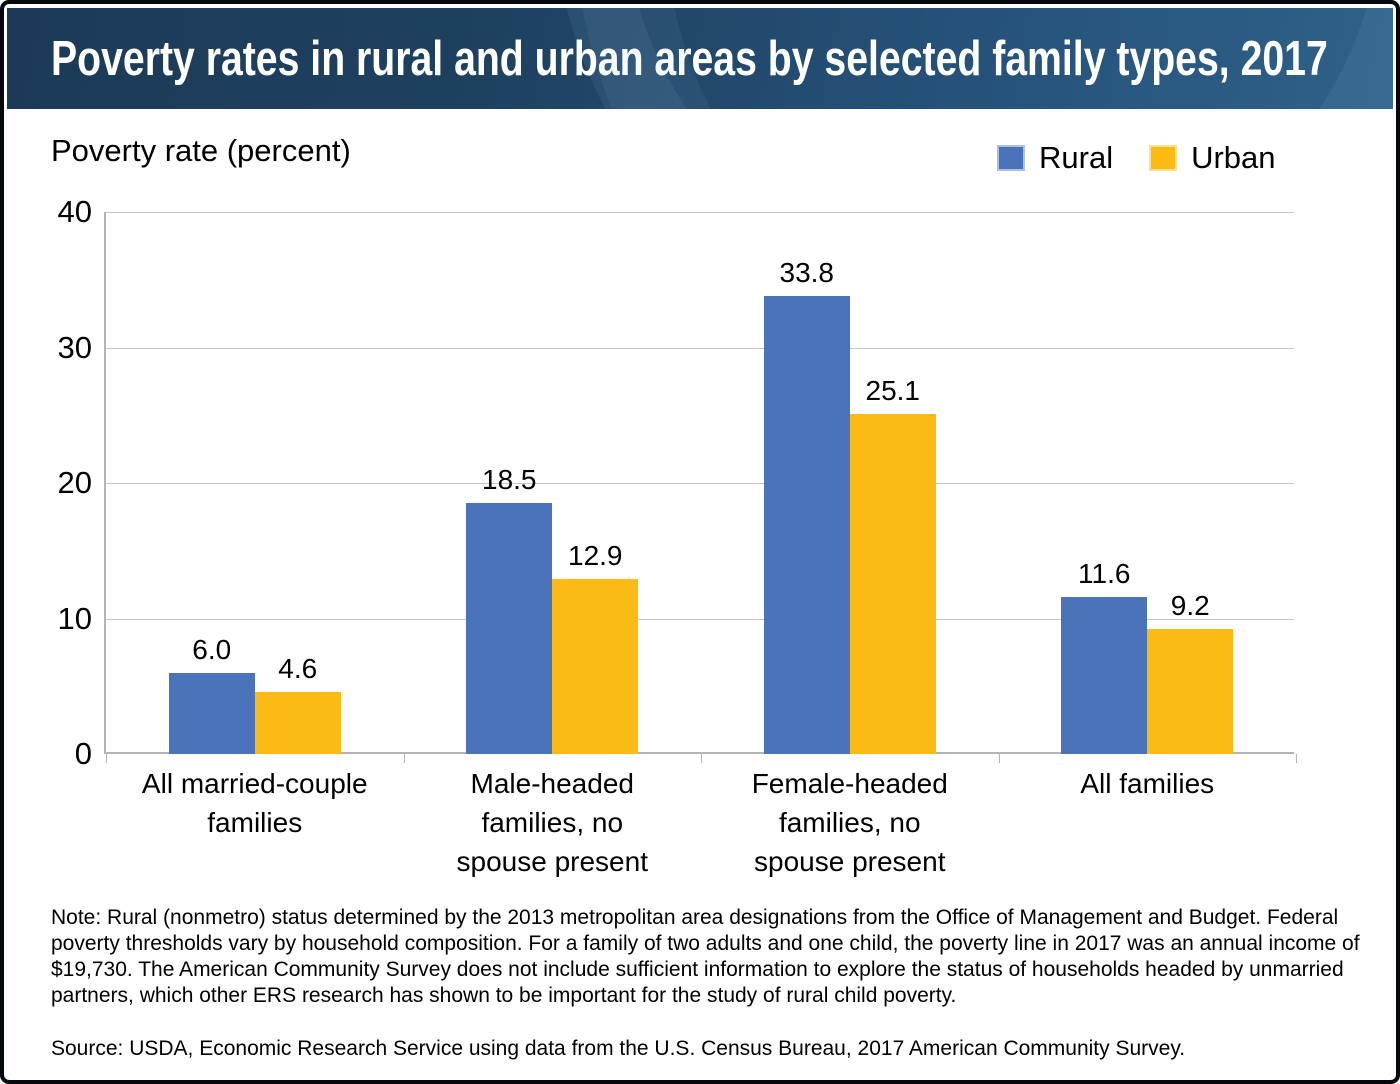 The height and width of the screenshot is (1084, 1400). What do you see at coordinates (1147, 783) in the screenshot?
I see `category-label-3: All families` at bounding box center [1147, 783].